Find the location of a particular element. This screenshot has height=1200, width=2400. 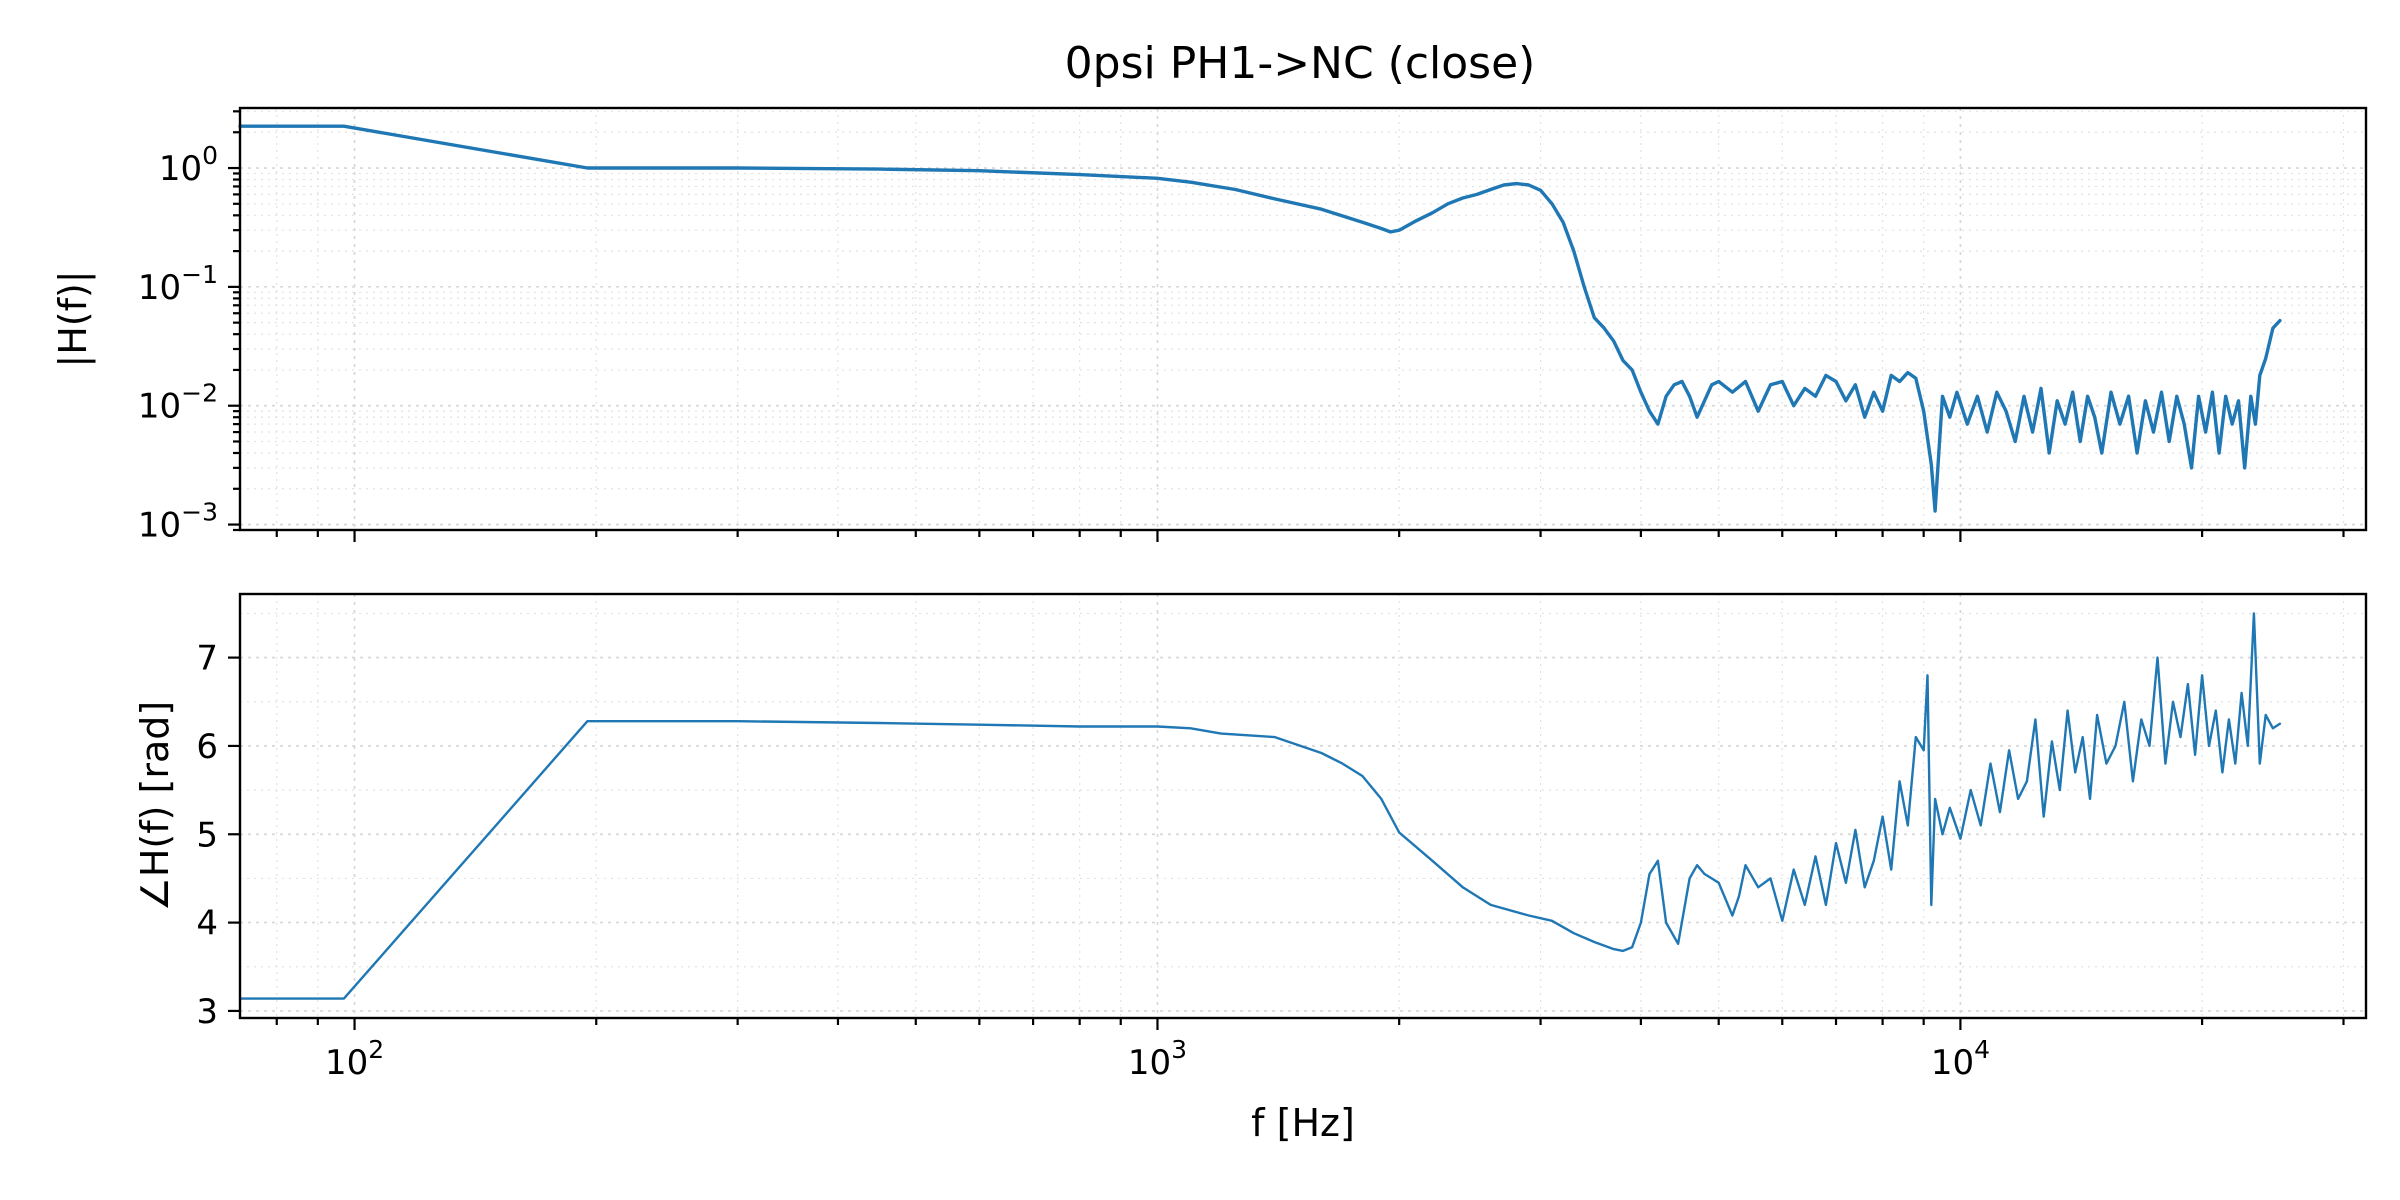

phase-y-axis-label: ∠H(f) [rad] is located at coordinates (155, 806).